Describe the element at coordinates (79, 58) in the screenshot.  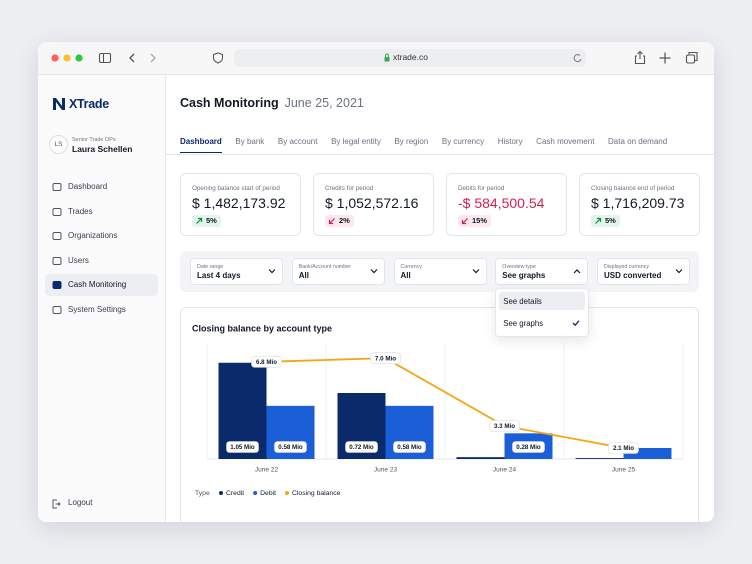
I see `zoom-button` at that location.